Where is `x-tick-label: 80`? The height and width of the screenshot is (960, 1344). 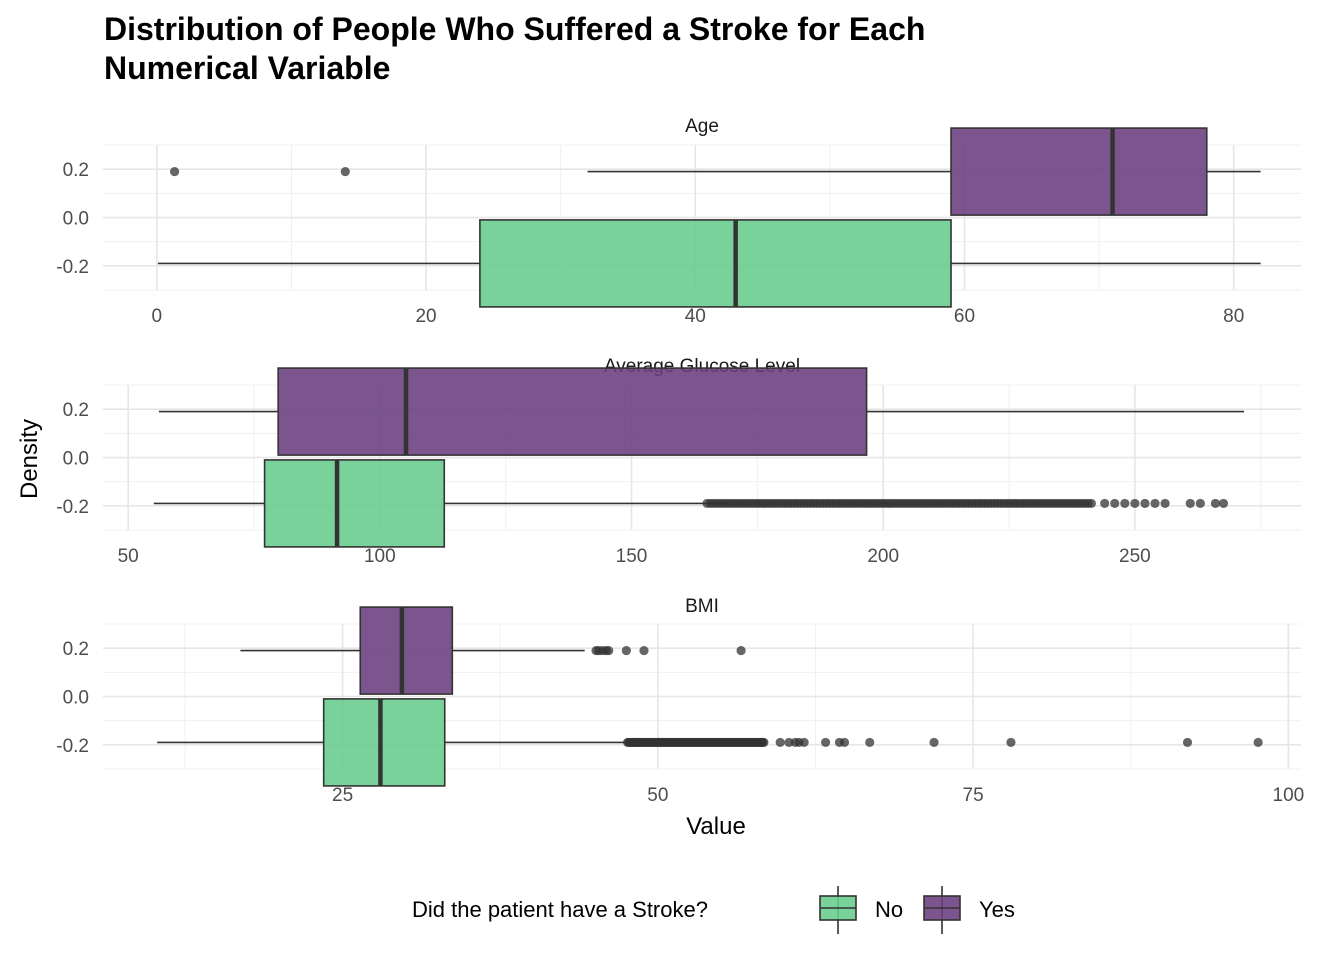
x-tick-label: 80 is located at coordinates (1233, 316).